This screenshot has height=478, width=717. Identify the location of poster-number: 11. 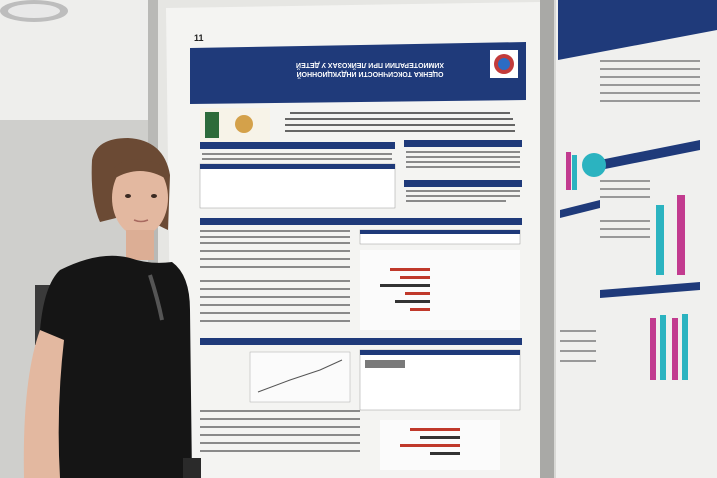
(199, 38).